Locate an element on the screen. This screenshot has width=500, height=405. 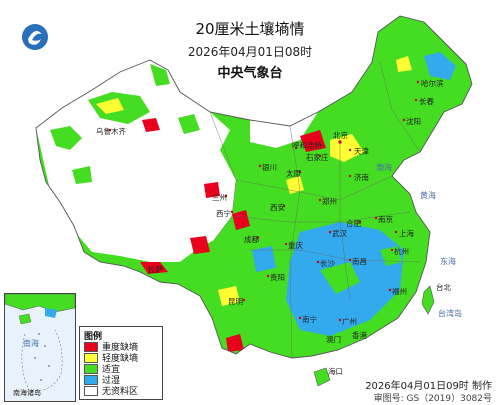
legend-item-too-wet: 过湿 is located at coordinates (102, 380).